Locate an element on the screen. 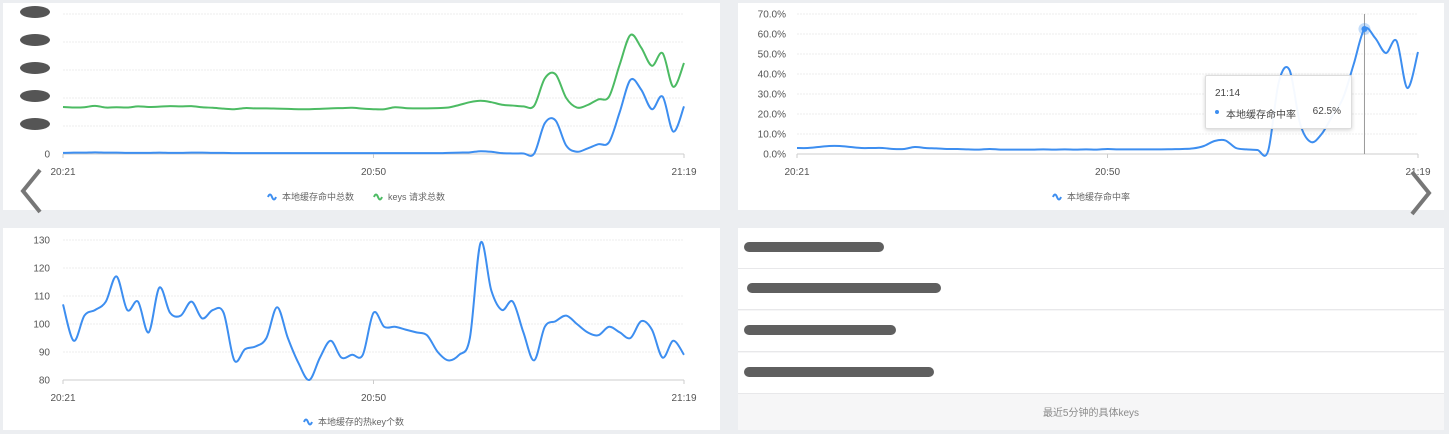  y-tick-label: 60.0% is located at coordinates (772, 35).